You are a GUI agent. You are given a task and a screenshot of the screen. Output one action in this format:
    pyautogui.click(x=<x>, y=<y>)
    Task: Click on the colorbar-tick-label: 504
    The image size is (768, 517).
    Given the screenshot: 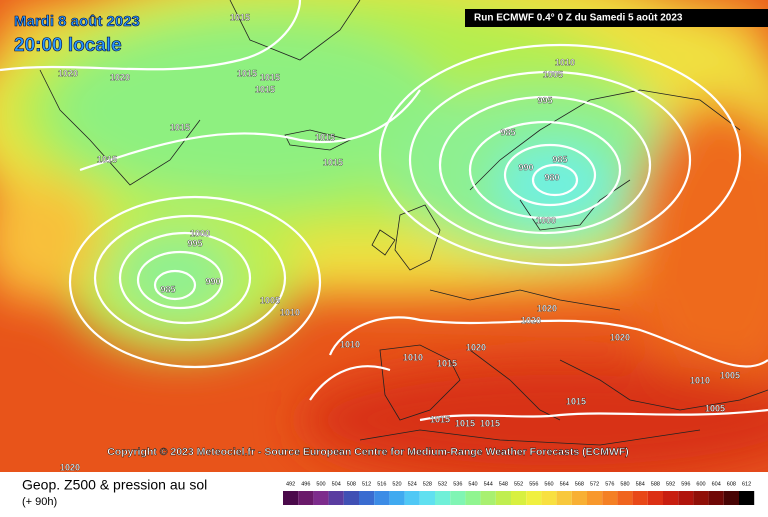 What is the action you would take?
    pyautogui.click(x=336, y=484)
    